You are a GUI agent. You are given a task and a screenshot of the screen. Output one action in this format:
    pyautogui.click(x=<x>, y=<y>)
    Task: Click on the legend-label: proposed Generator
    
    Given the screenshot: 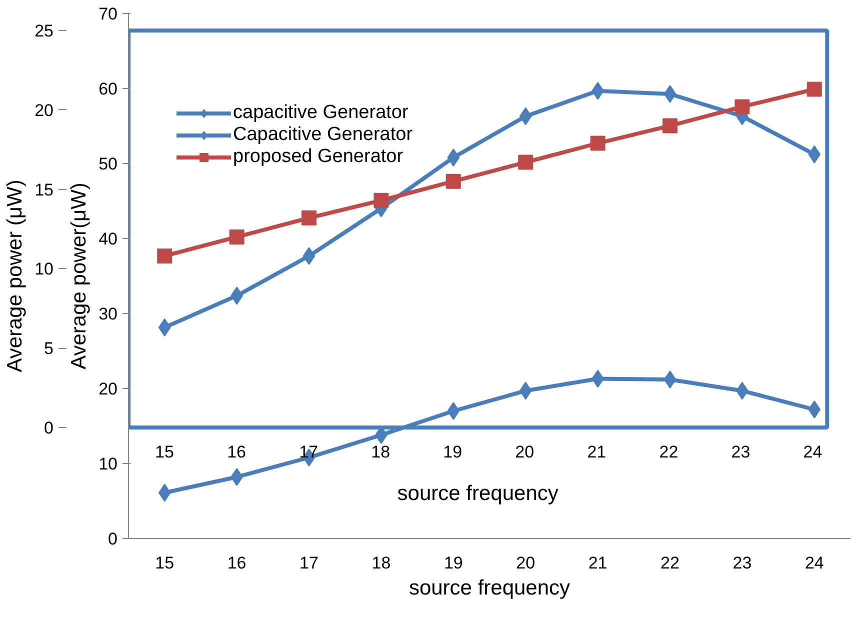 What is the action you would take?
    pyautogui.click(x=318, y=157)
    